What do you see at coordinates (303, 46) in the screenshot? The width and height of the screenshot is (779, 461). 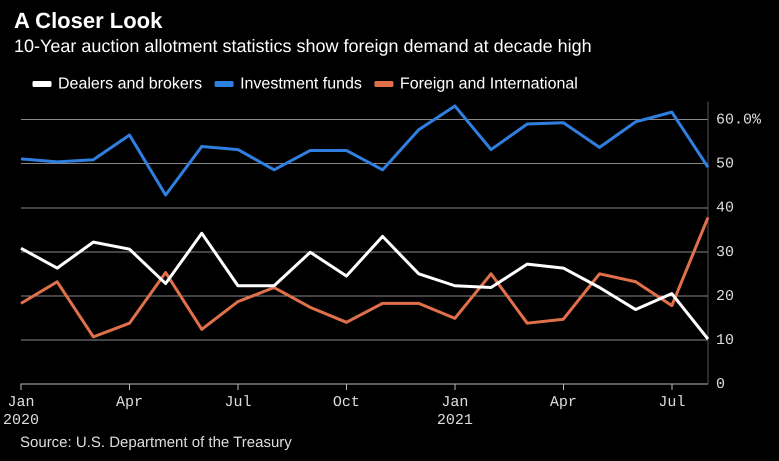 I see `chart-subtitle: 10-Year auction allotment statistics show foreign demand at decade high` at bounding box center [303, 46].